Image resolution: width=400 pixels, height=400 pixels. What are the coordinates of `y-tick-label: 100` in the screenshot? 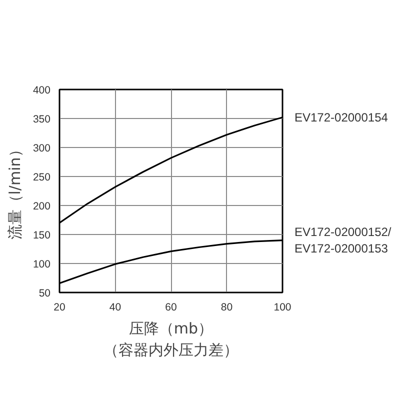 It's located at (41, 264).